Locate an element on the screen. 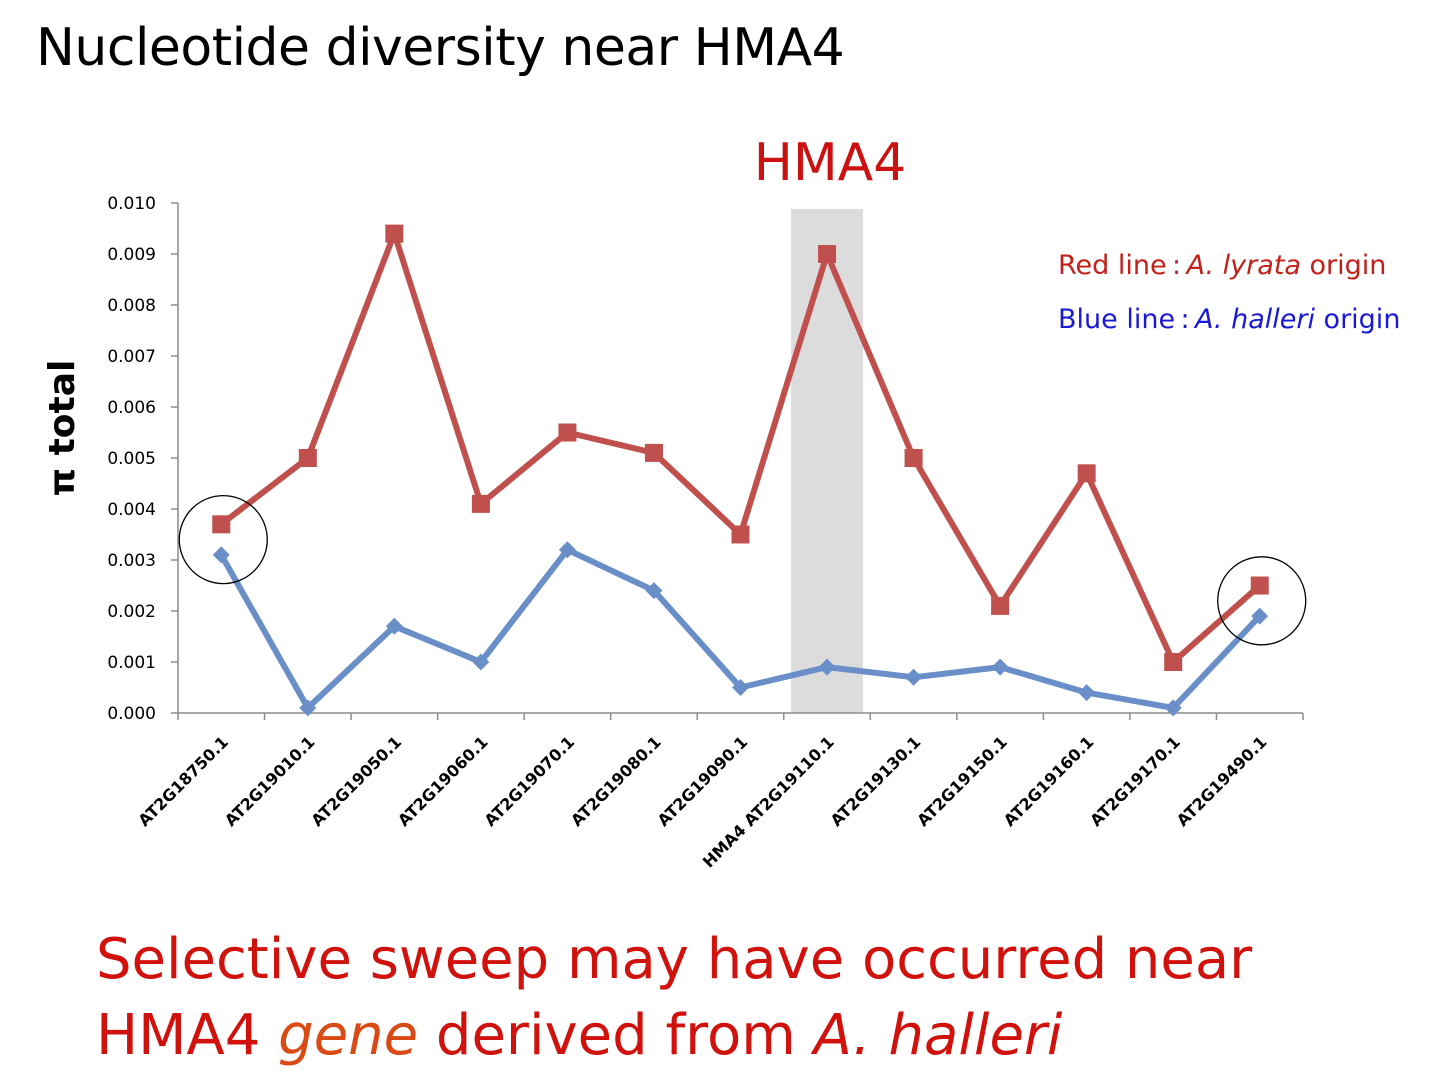  x-tick-label: AT2G19060.1 is located at coordinates (443, 781).